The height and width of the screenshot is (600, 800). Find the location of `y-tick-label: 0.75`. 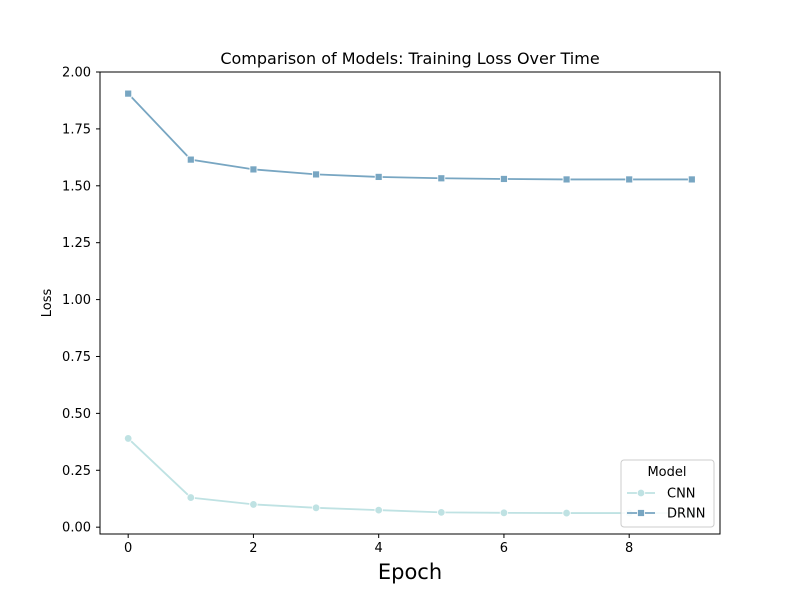

y-tick-label: 0.75 is located at coordinates (76, 357).